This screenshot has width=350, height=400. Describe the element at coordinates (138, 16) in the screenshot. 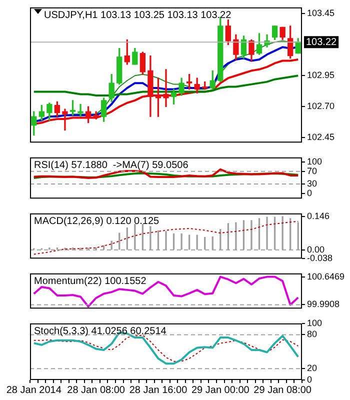

I see `chart-title: USDJPY,H1 103.13 103.25 103.13 103.22` at that location.